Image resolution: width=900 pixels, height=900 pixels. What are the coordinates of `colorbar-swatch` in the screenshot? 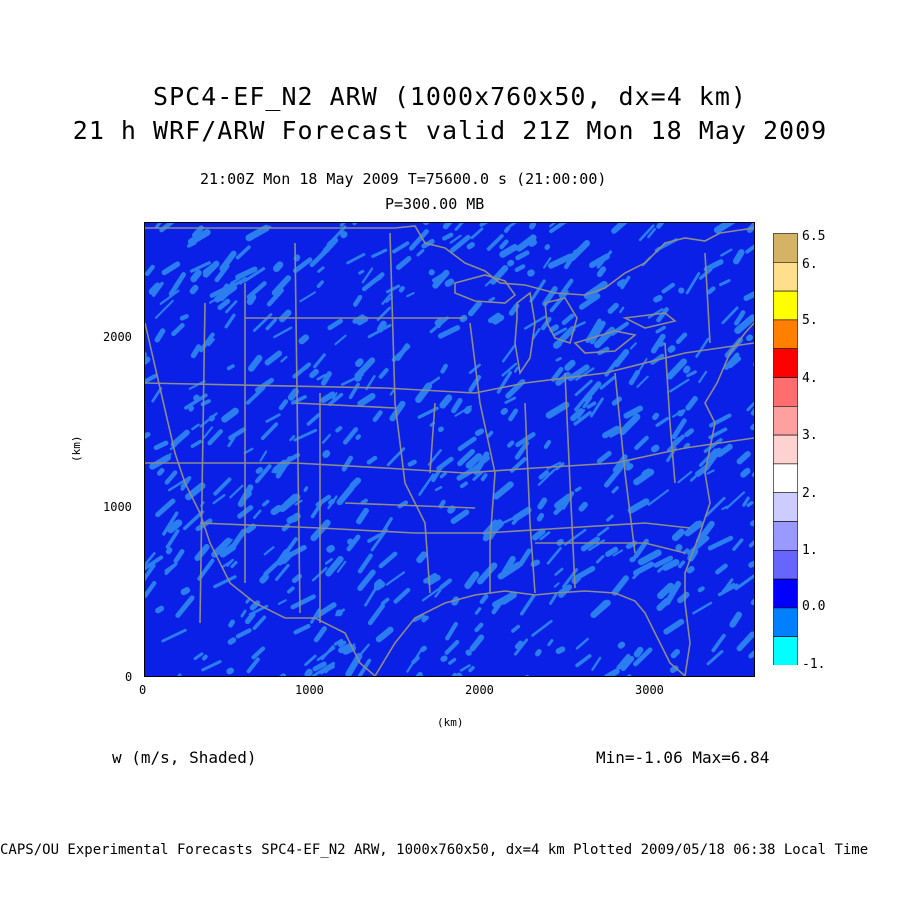 It's located at (785, 305).